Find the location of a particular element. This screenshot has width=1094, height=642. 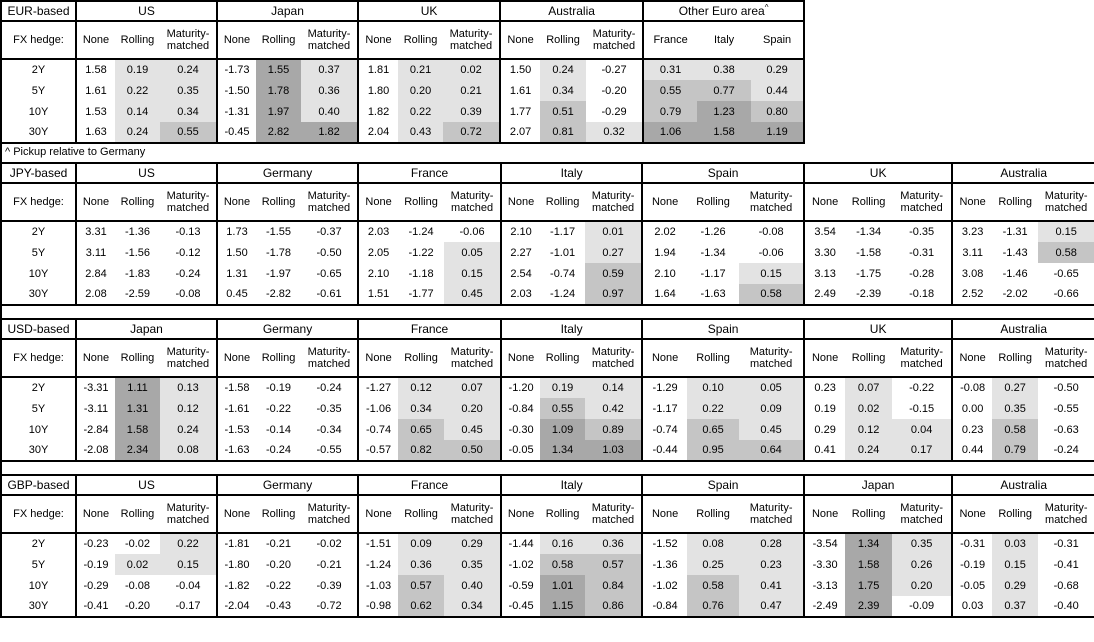

value-cell: -0.65 is located at coordinates (329, 273).